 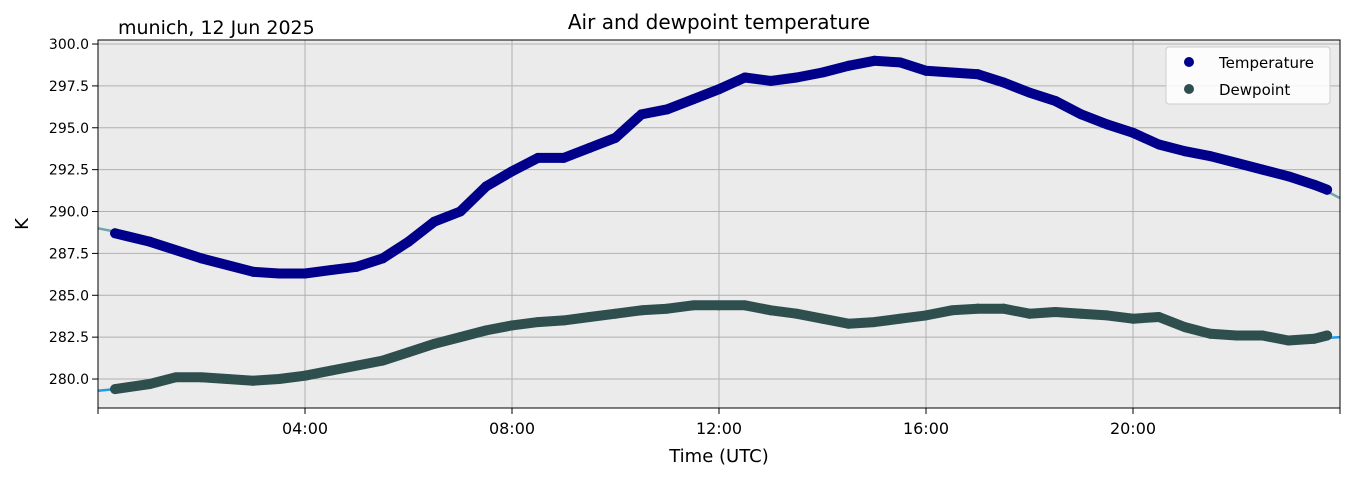 I want to click on legend-label-dewpoint: Dewpoint, so click(x=1254, y=90).